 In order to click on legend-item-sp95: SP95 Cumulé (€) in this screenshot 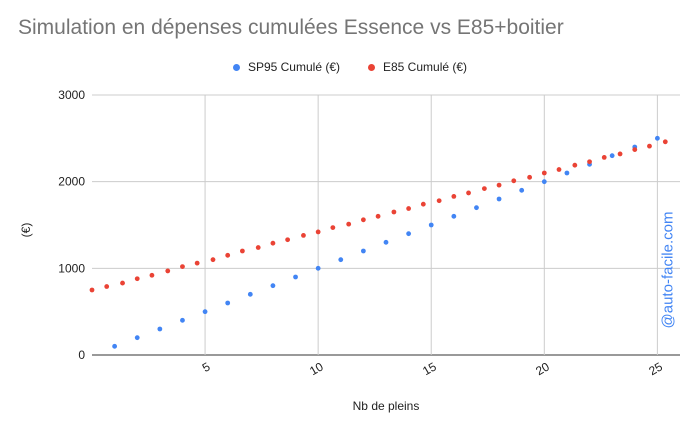, I will do `click(286, 67)`.